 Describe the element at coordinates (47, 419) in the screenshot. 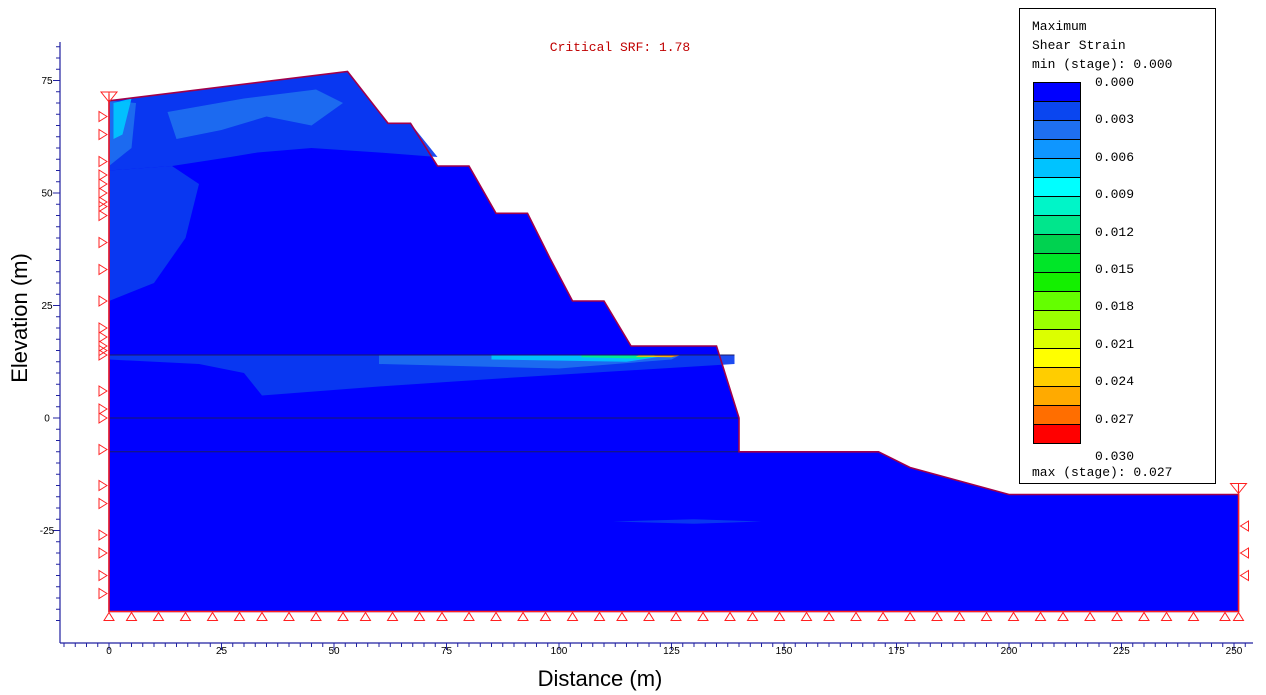

I see `y-tick-label: 0` at that location.